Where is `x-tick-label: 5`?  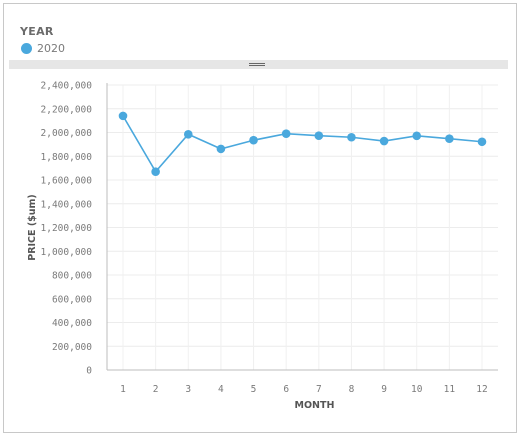 x-tick-label: 5 is located at coordinates (254, 389).